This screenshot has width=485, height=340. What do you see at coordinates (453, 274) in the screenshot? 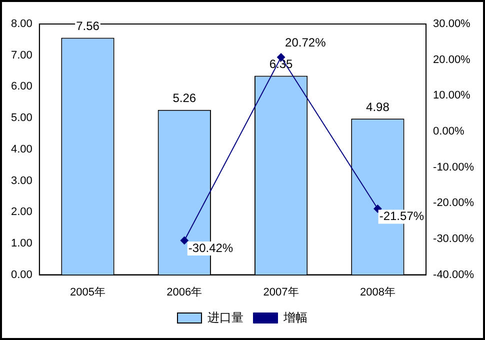
I see `y2-tick-label: -40.00%` at bounding box center [453, 274].